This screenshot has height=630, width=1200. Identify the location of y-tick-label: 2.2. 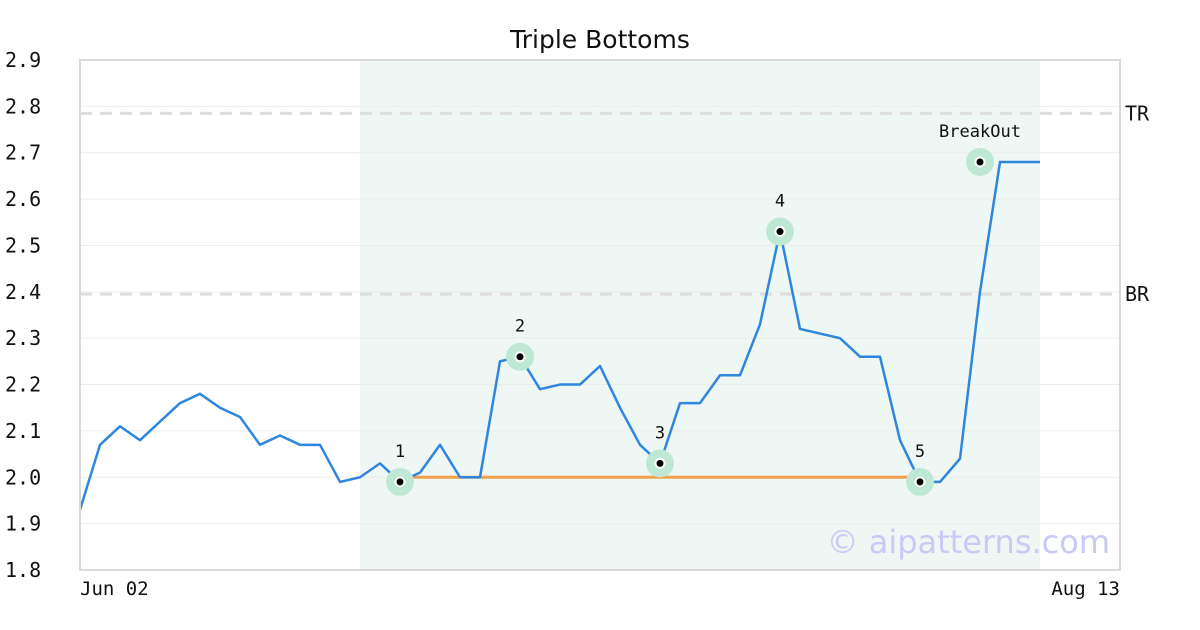
(23, 385).